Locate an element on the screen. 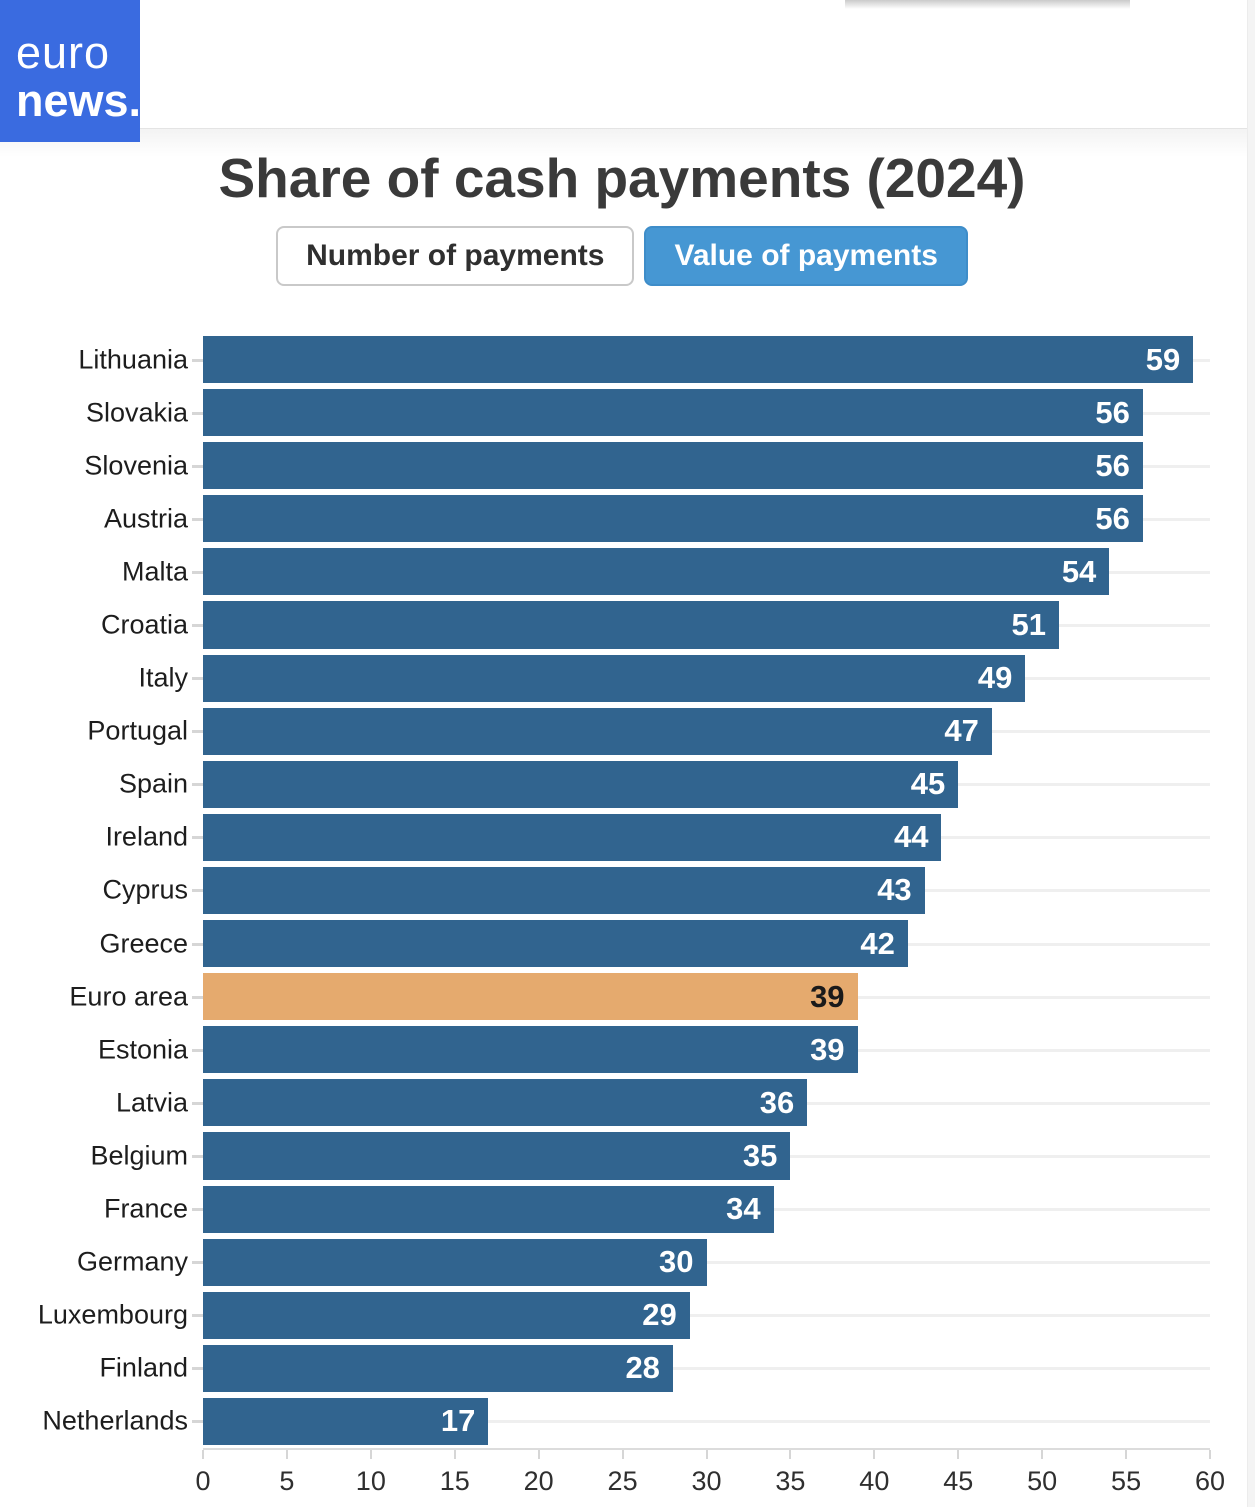 The width and height of the screenshot is (1255, 1508). bar: 42 is located at coordinates (555, 944).